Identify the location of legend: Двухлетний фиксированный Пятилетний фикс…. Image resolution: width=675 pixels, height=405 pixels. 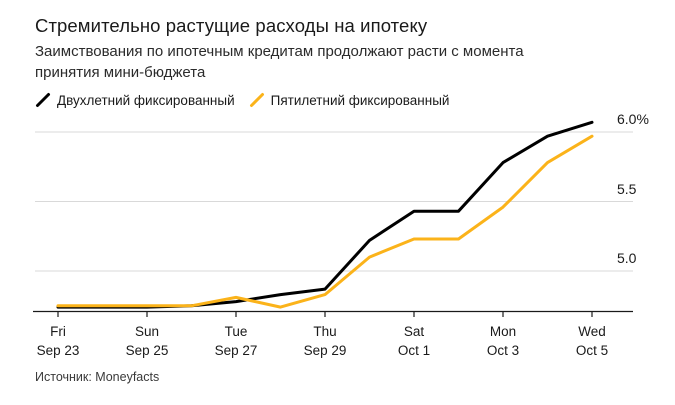
(242, 100).